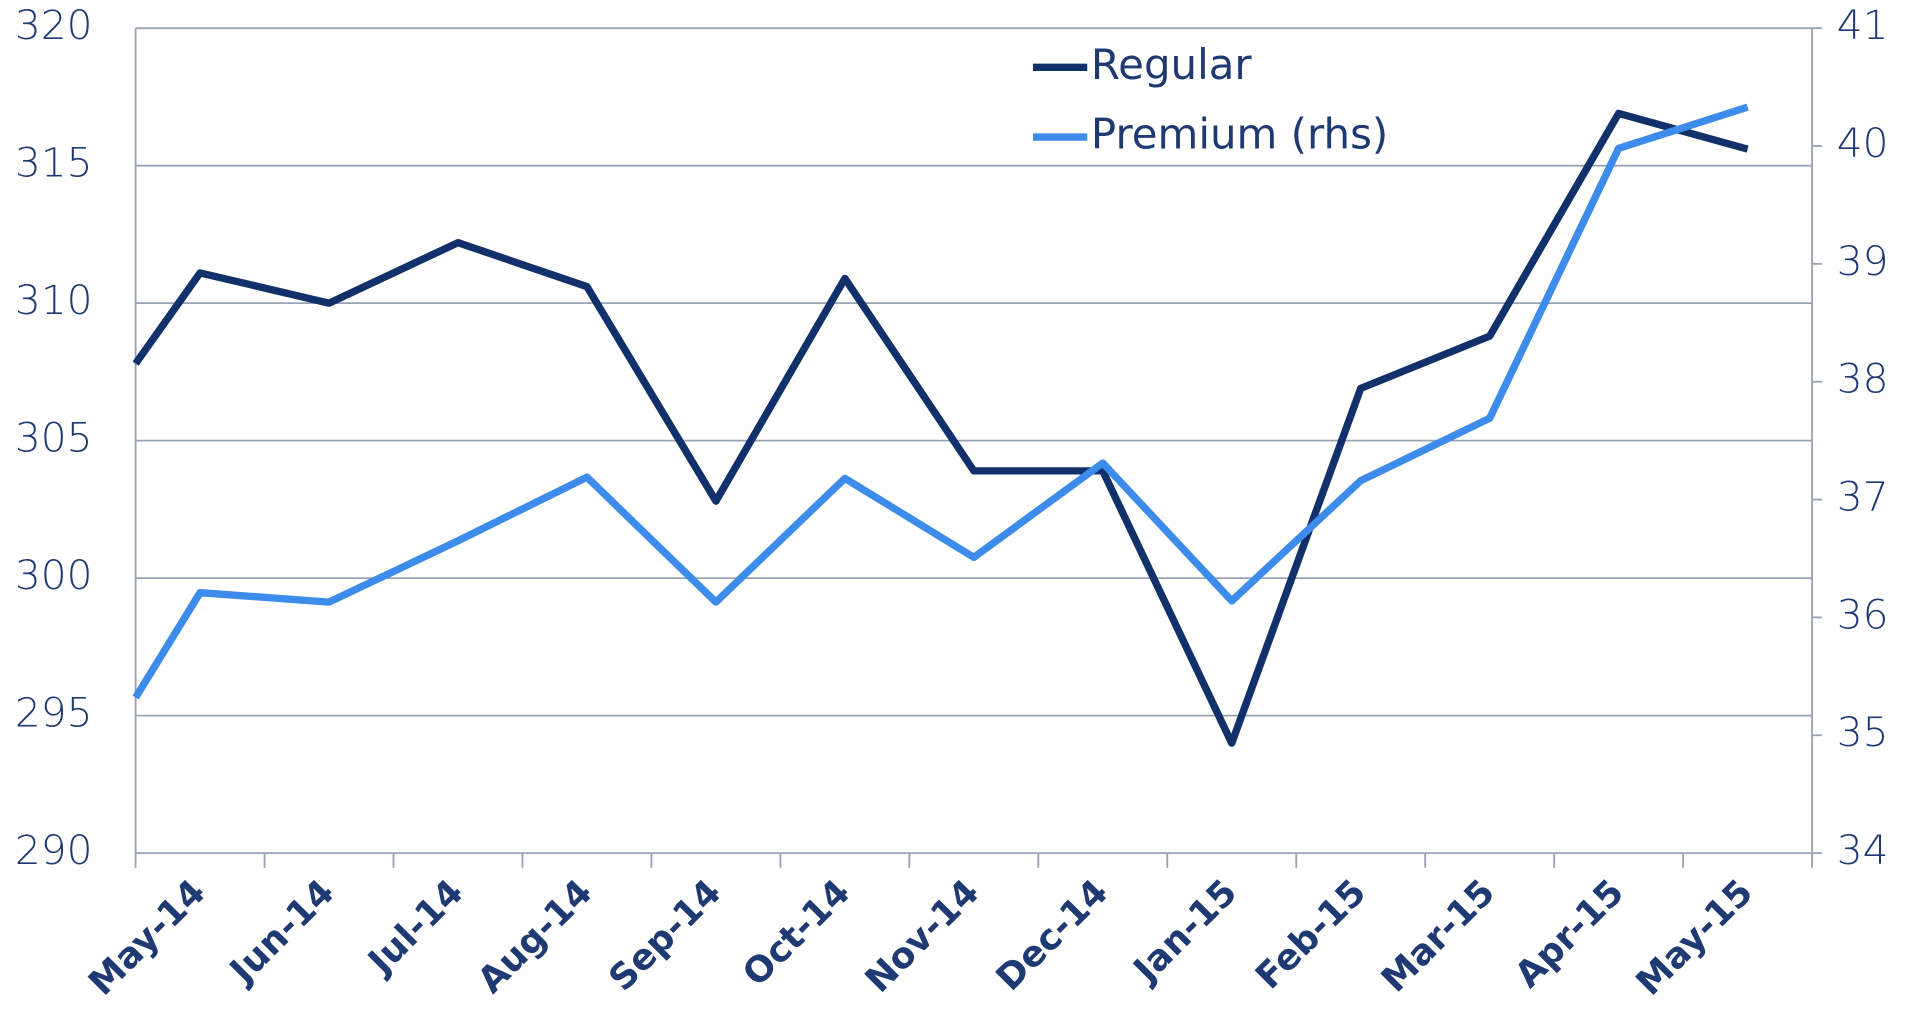 This screenshot has width=1923, height=1016. What do you see at coordinates (1239, 134) in the screenshot?
I see `legend-label: Premium (rhs)` at bounding box center [1239, 134].